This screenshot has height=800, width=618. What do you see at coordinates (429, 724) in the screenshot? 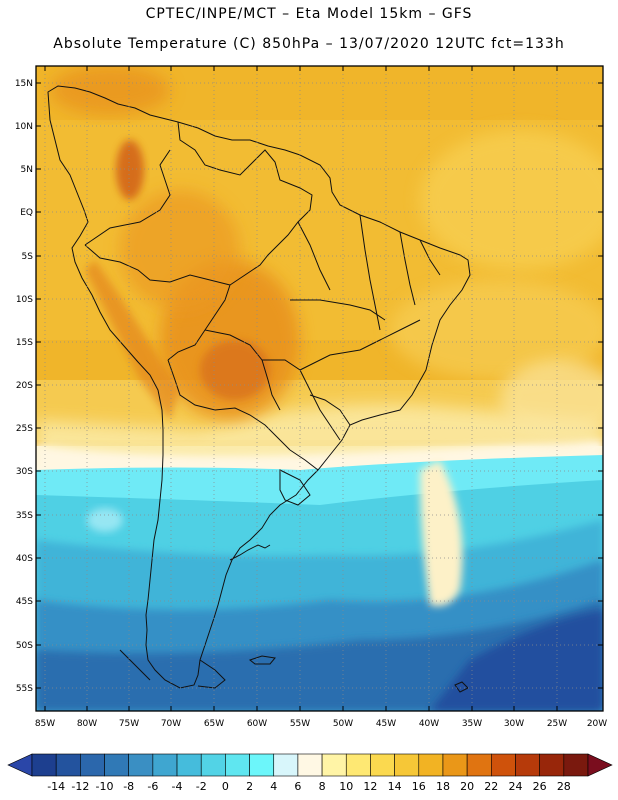
I see `lon-label: 40W` at bounding box center [429, 724].